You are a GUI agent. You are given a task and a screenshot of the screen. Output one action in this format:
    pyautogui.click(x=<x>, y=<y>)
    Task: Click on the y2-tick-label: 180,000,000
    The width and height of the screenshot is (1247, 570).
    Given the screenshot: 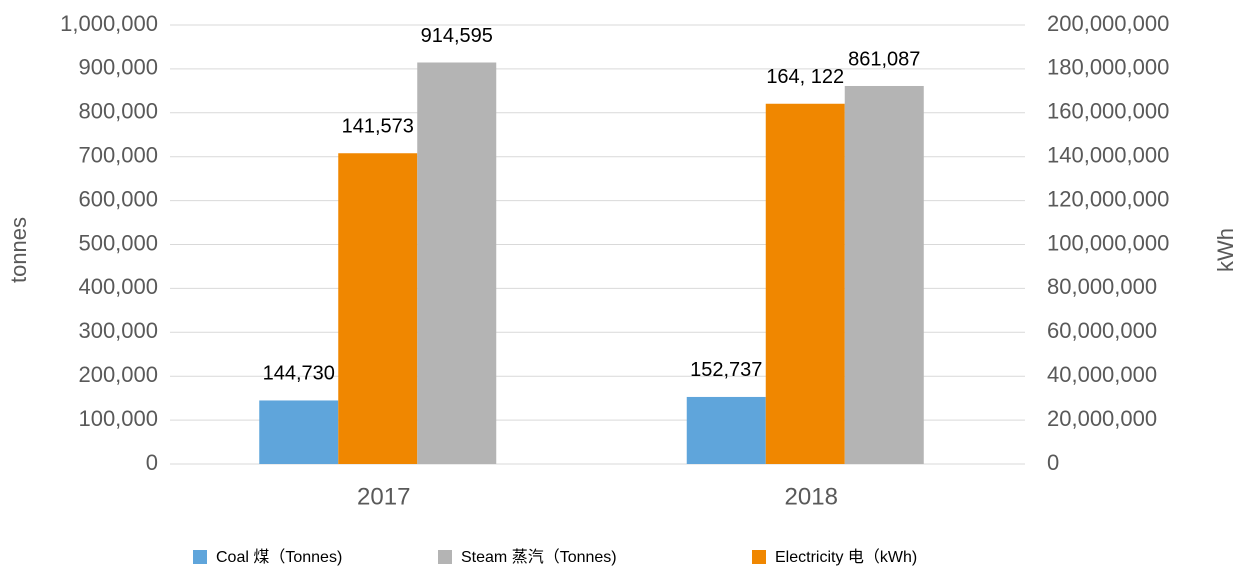 What is the action you would take?
    pyautogui.click(x=1108, y=67)
    